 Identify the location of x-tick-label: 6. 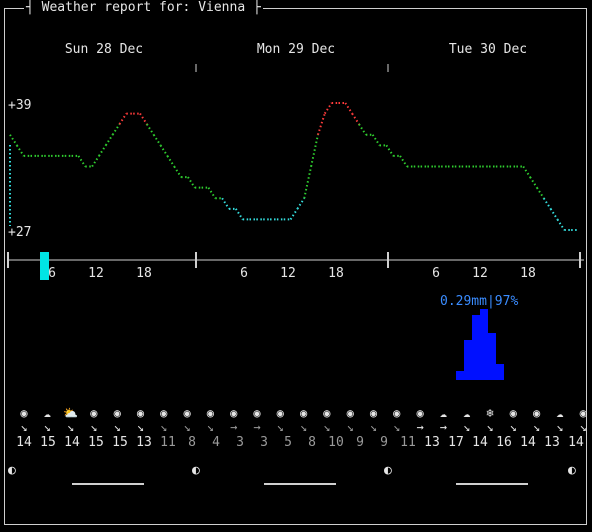
(52, 273).